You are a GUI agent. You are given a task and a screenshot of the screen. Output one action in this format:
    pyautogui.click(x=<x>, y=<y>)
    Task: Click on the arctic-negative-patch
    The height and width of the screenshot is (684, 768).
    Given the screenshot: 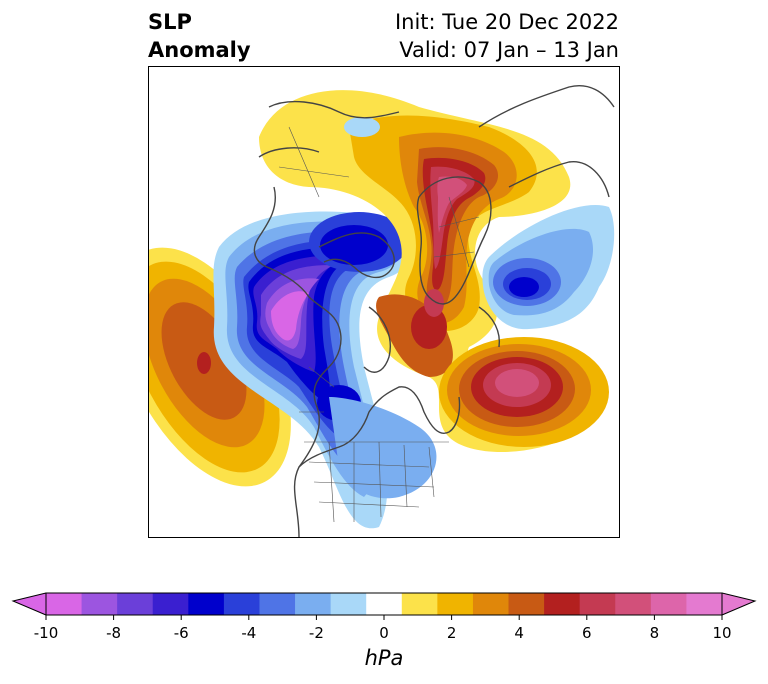 What is the action you would take?
    pyautogui.click(x=362, y=127)
    